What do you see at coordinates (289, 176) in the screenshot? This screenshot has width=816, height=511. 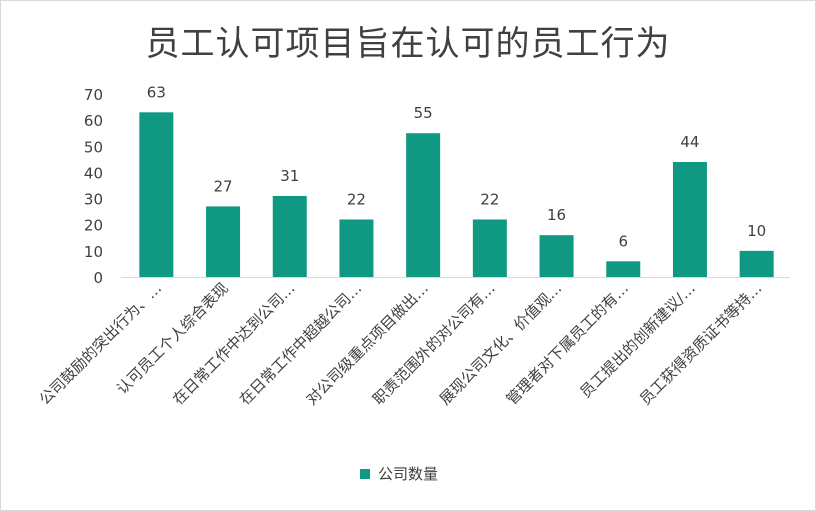 I see `data-label: 31` at bounding box center [289, 176].